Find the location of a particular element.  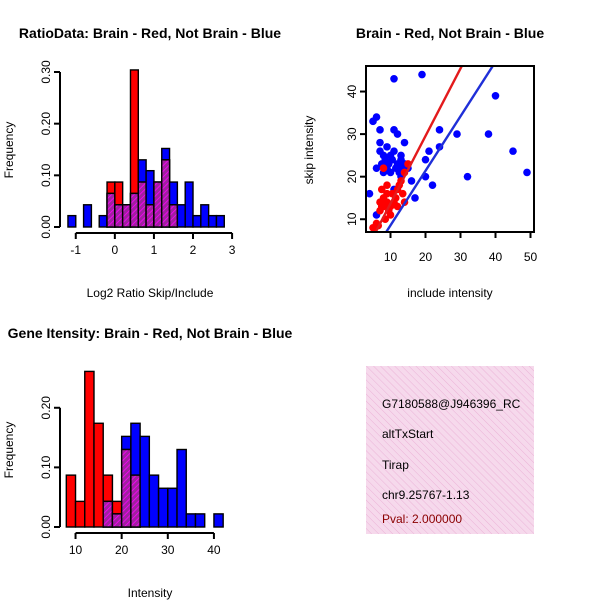

ratio-histogram-ylabel: Frequency is located at coordinates (9, 150).